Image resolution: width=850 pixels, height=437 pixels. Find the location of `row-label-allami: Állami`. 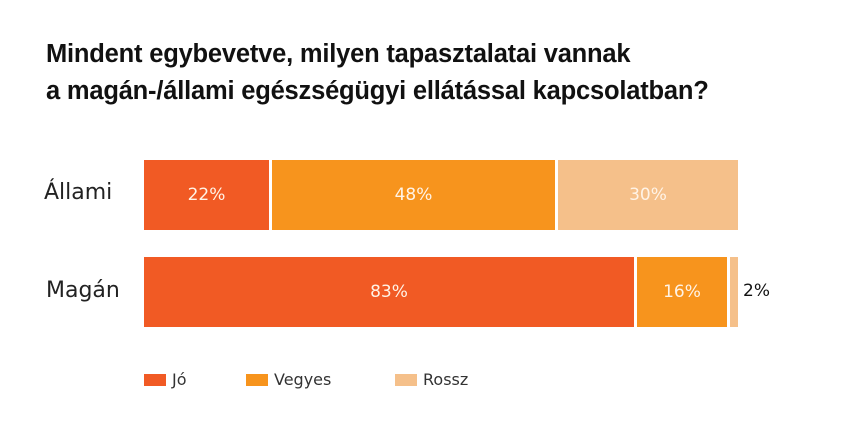

row-label-allami: Állami is located at coordinates (78, 192).